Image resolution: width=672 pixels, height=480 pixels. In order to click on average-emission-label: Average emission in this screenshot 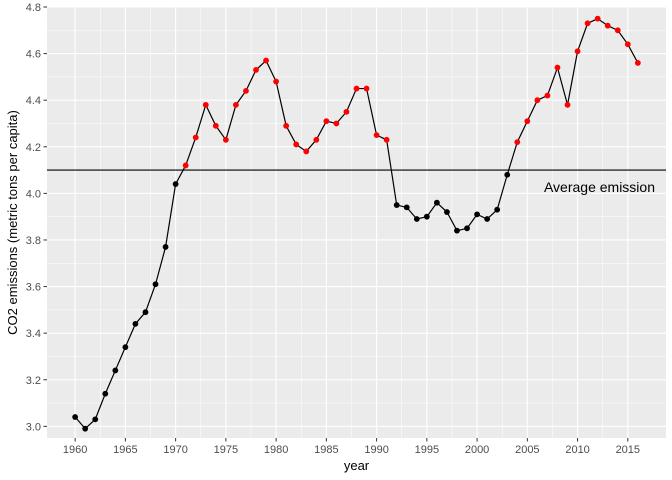, I will do `click(599, 187)`.